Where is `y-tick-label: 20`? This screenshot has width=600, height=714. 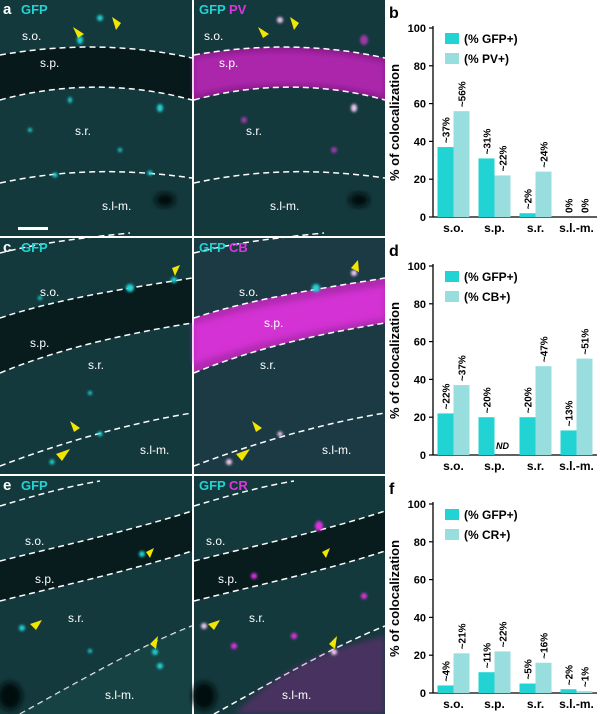 y-tick-label: 20 is located at coordinates (420, 656).